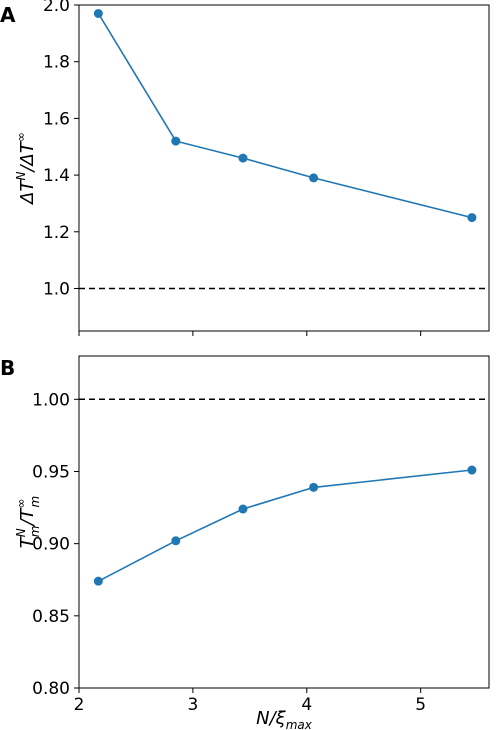  I want to click on y-tick-label: 1.4, so click(56, 176).